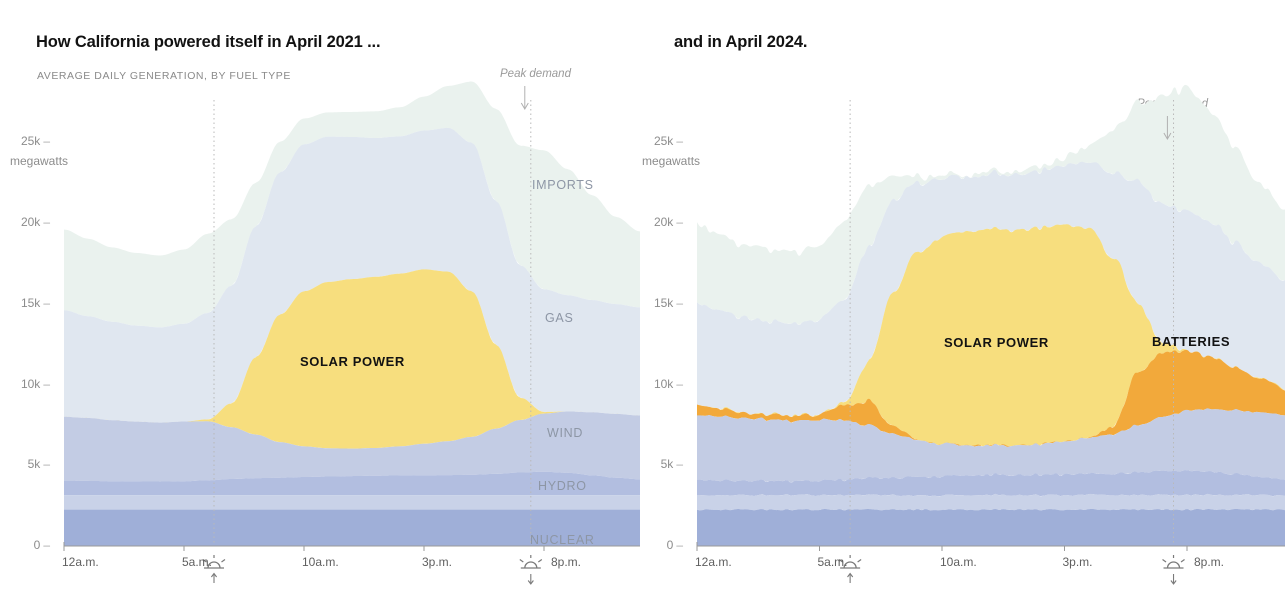 The width and height of the screenshot is (1285, 604). What do you see at coordinates (39, 161) in the screenshot?
I see `left-yaxis-units: megawatts` at bounding box center [39, 161].